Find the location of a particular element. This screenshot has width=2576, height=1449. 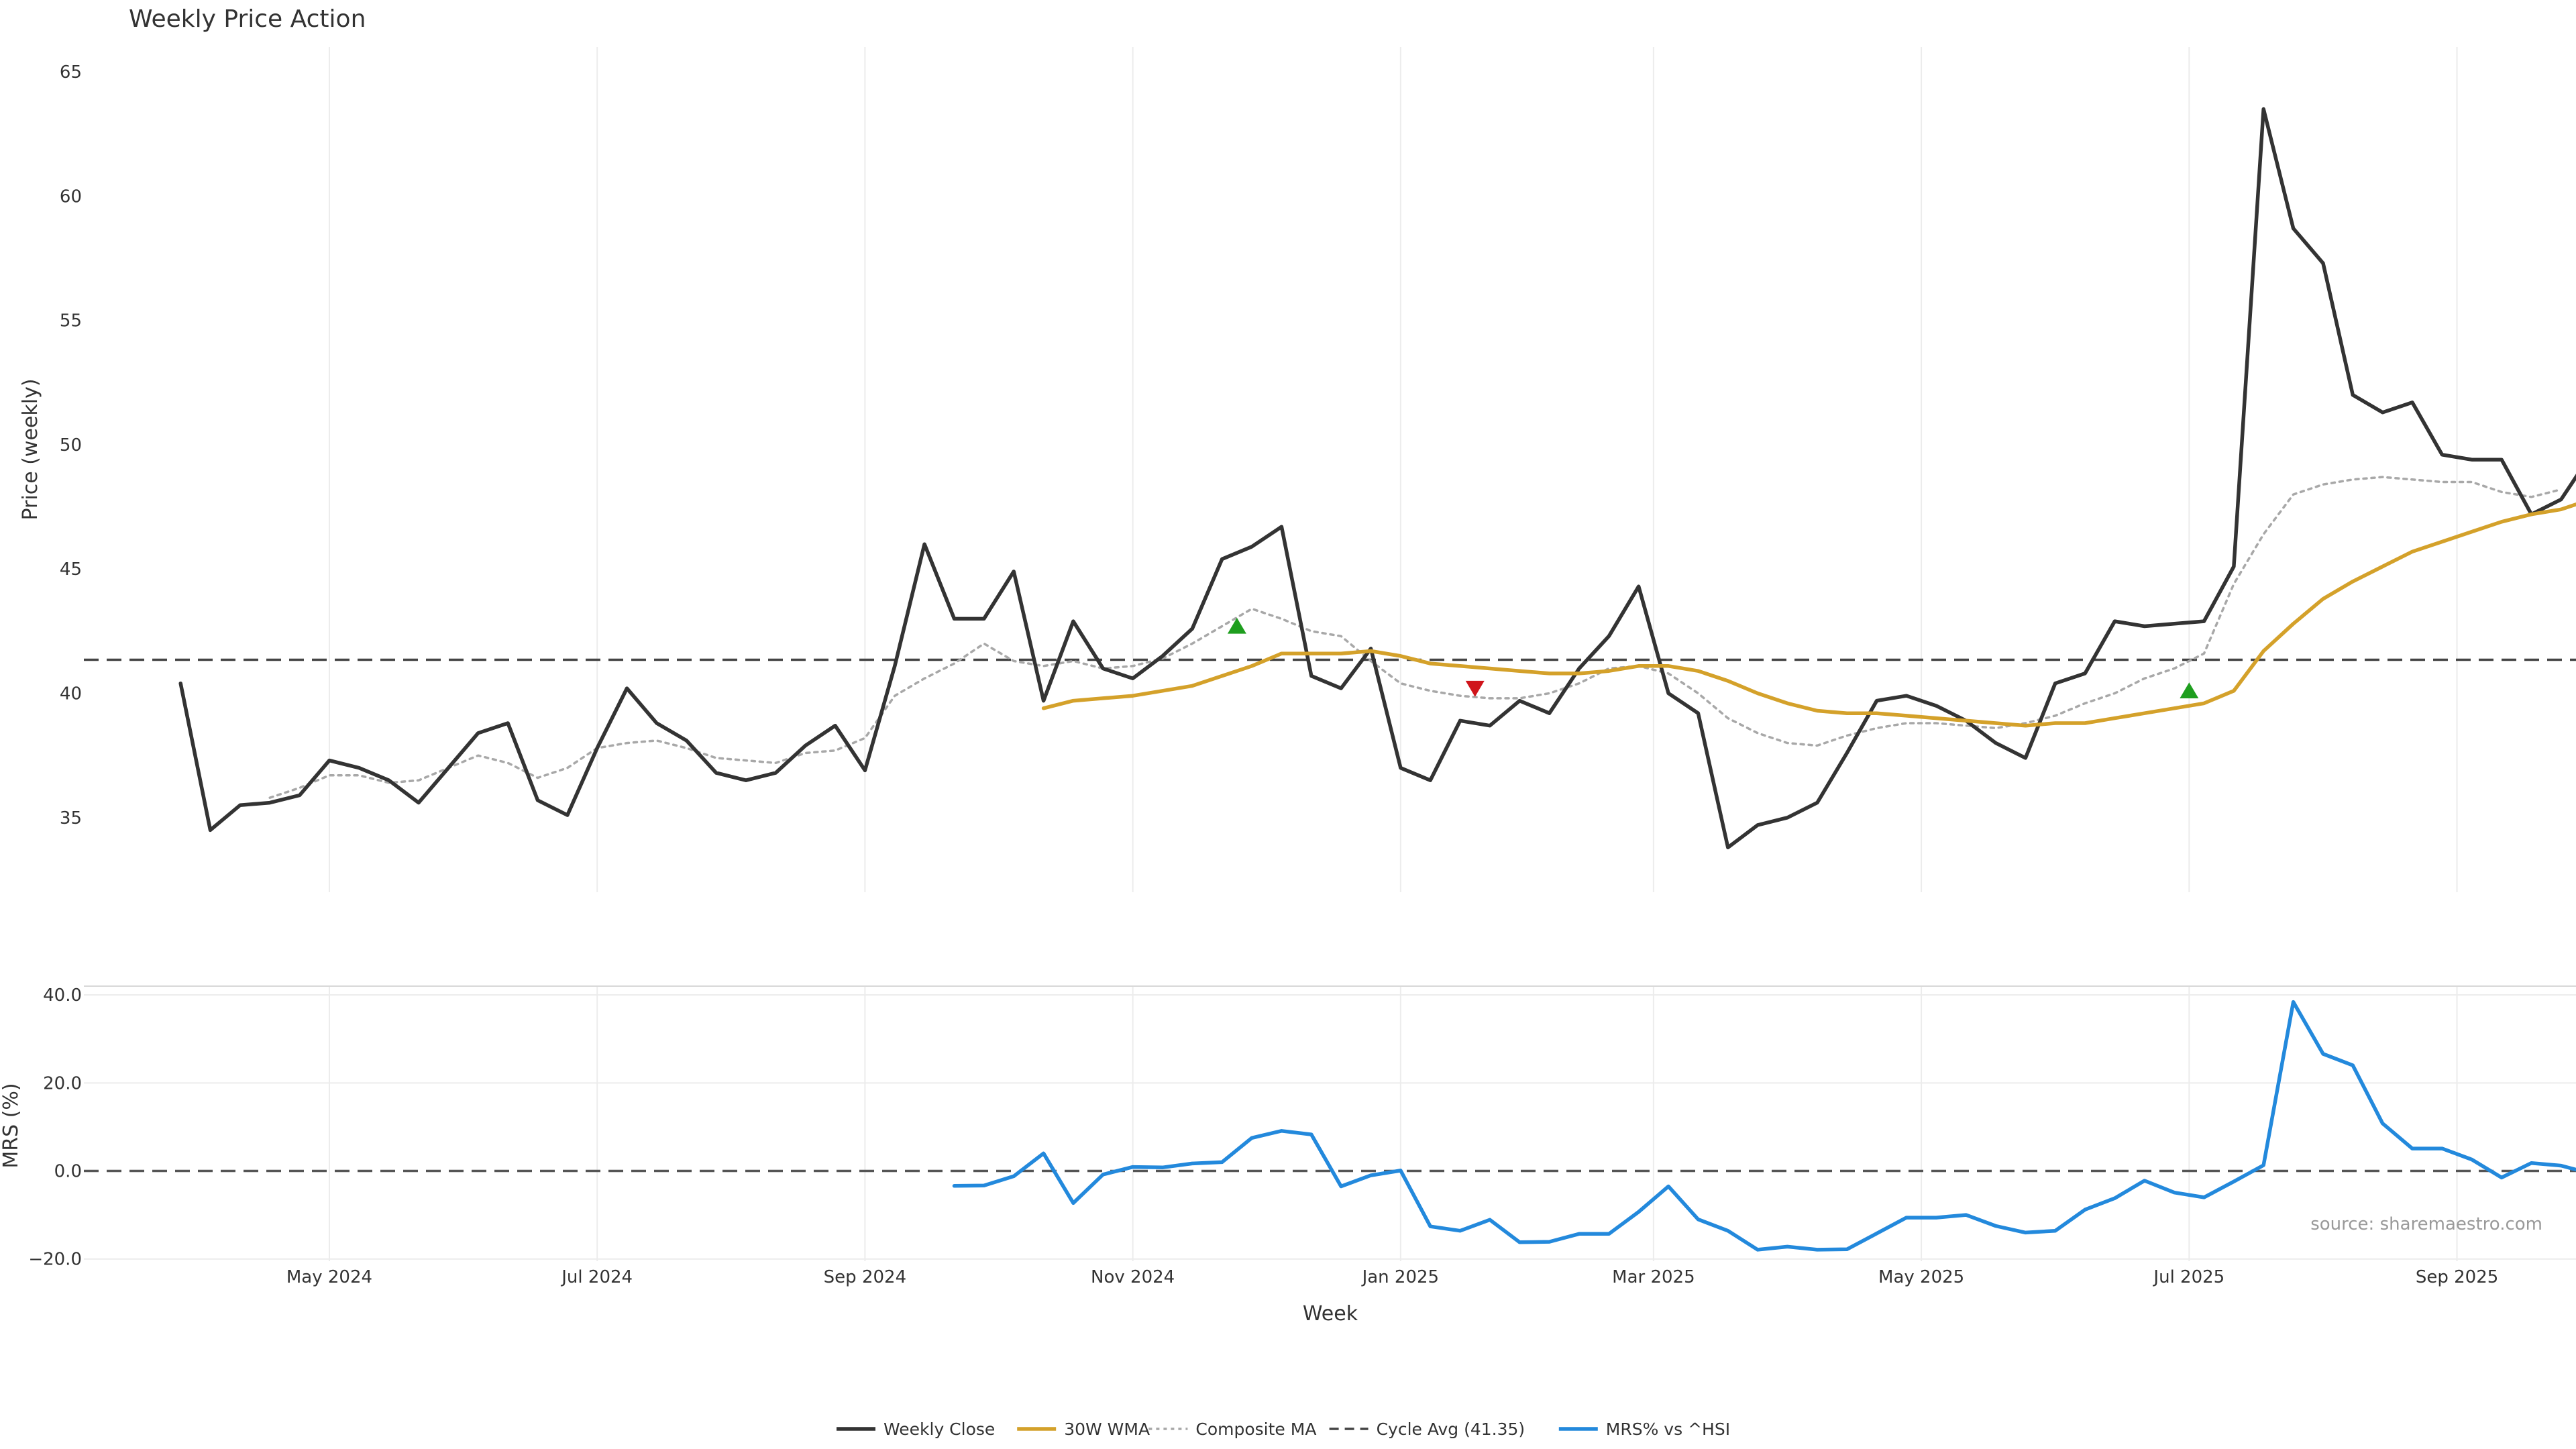

legend-item-cycle-avg-41-35: Cycle Avg (41.35) is located at coordinates (1427, 1429).